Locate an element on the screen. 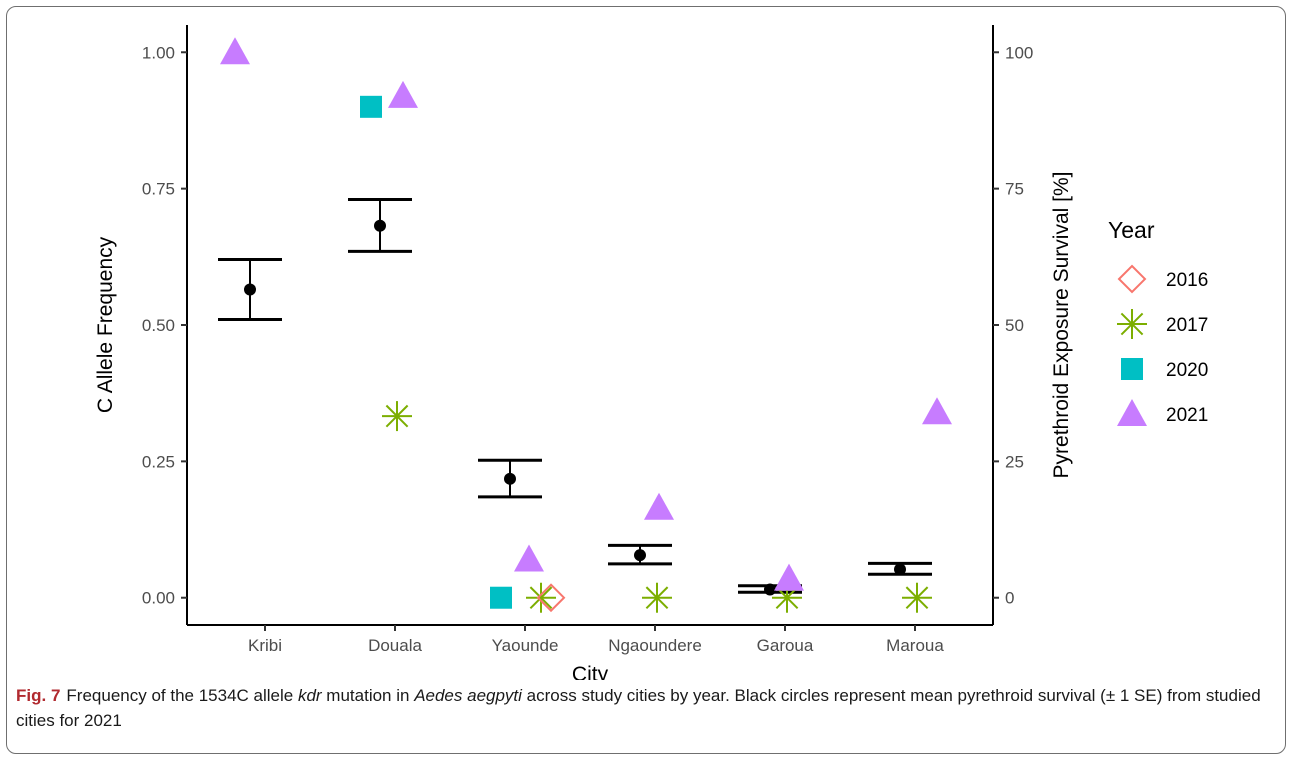 This screenshot has height=760, width=1292. point-2017-ngaoundere is located at coordinates (657, 597).